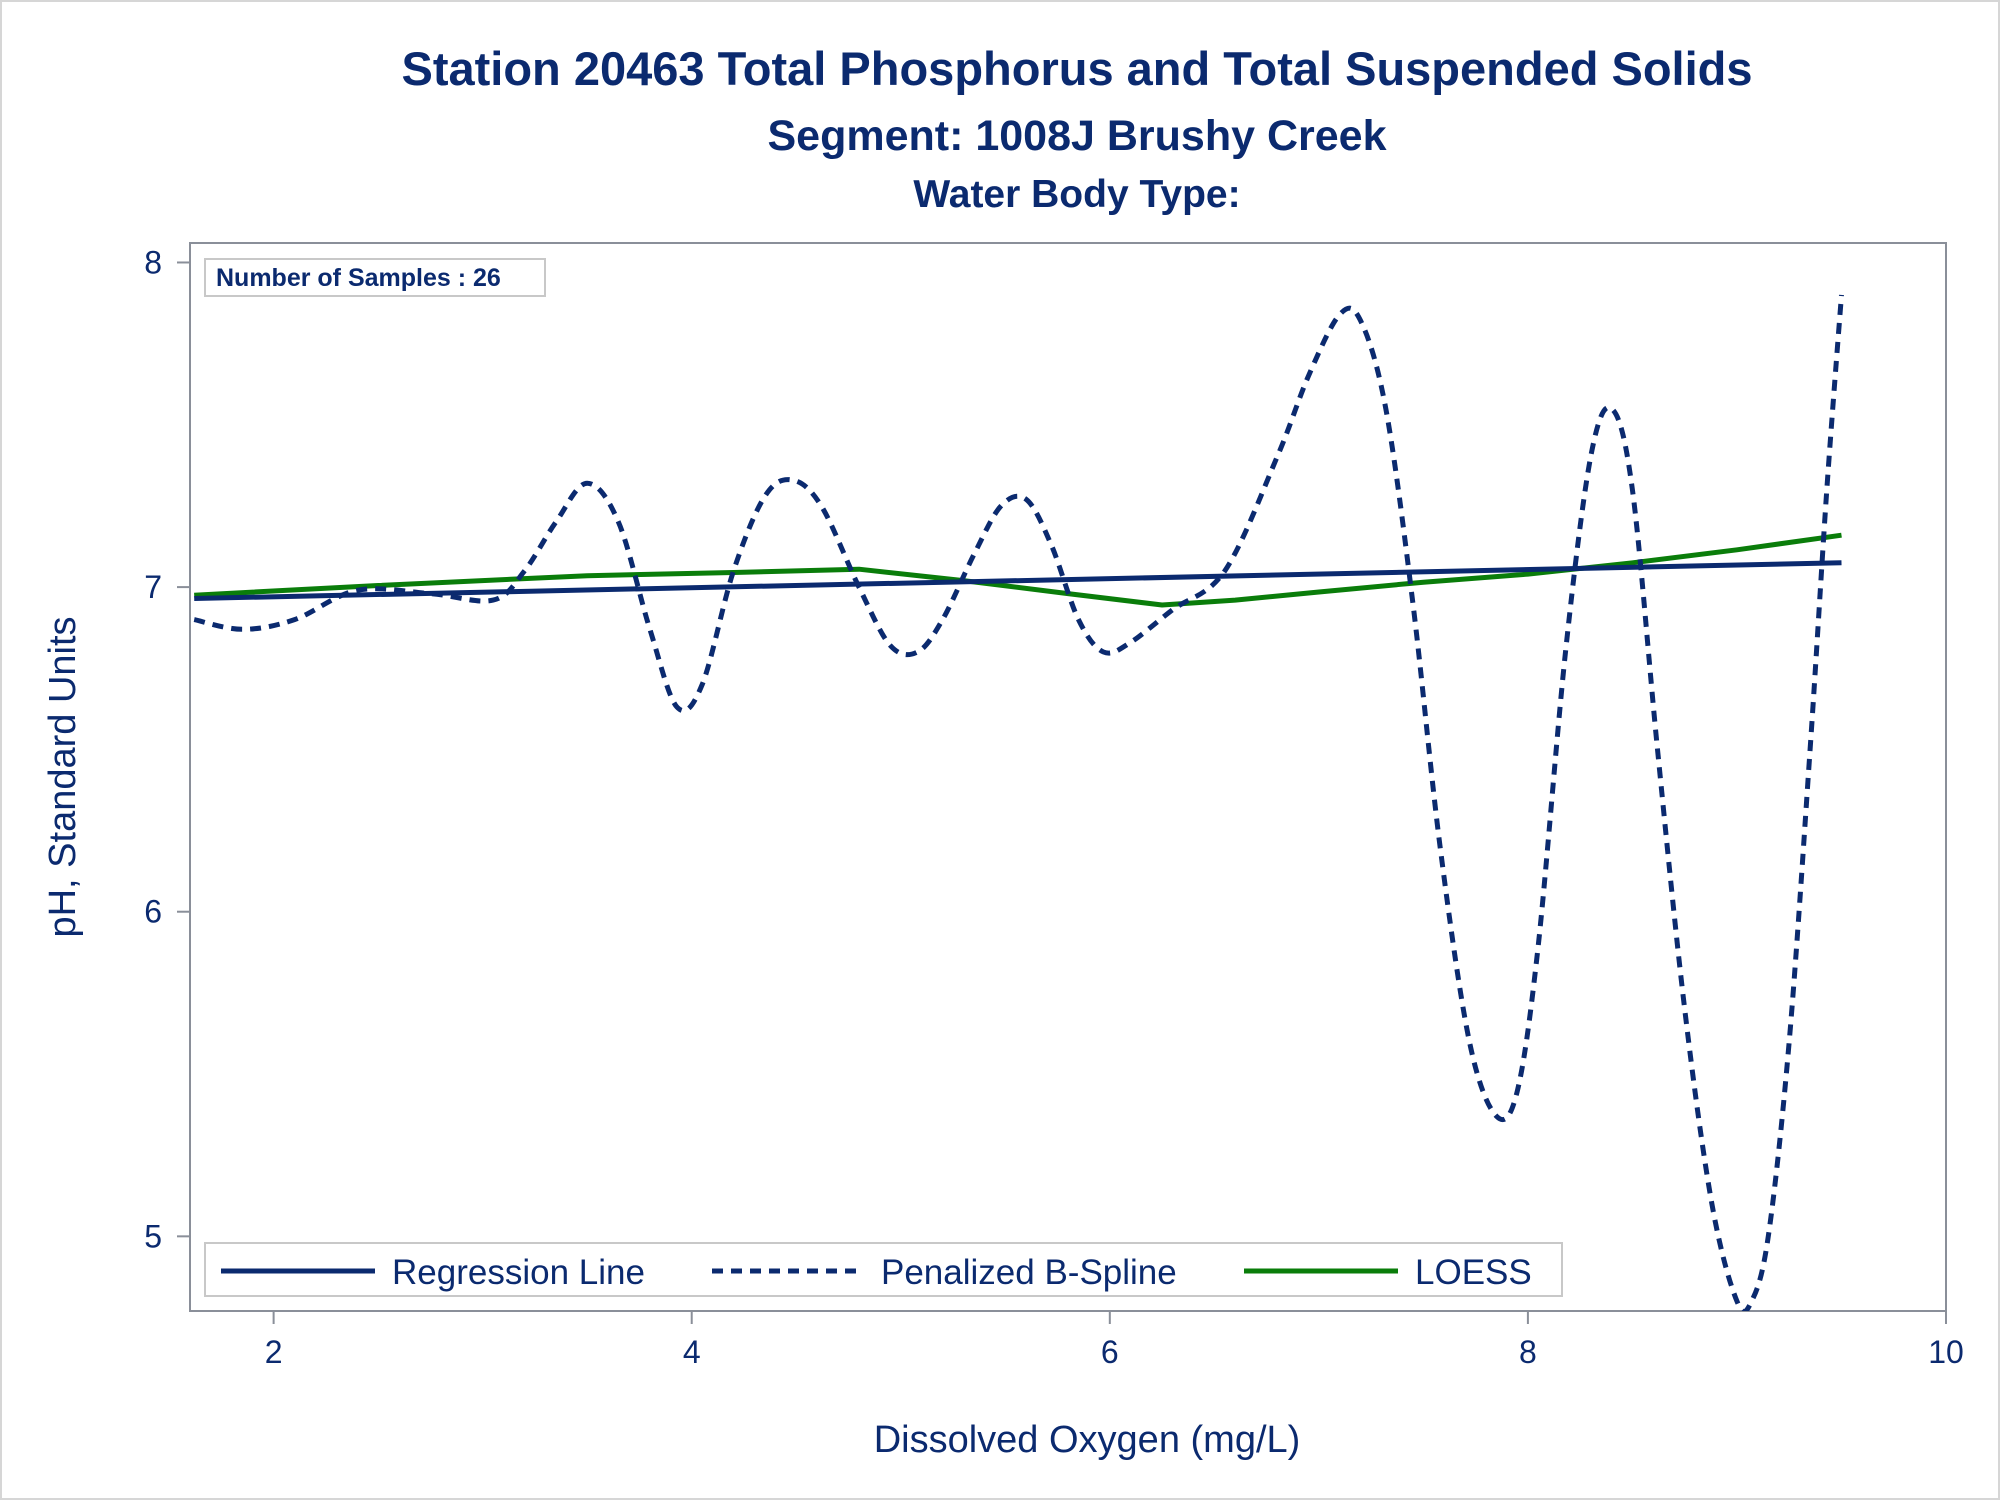 This screenshot has height=1502, width=2000. I want to click on sample-count-inset: Number of Samples : 26, so click(375, 277).